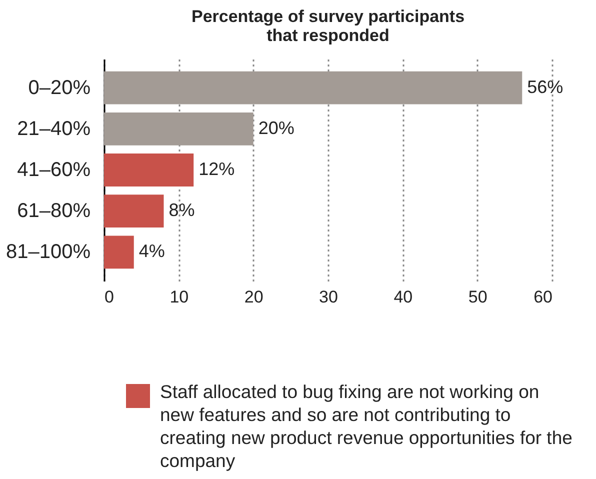  Describe the element at coordinates (276, 128) in the screenshot. I see `data-label: 20%` at that location.